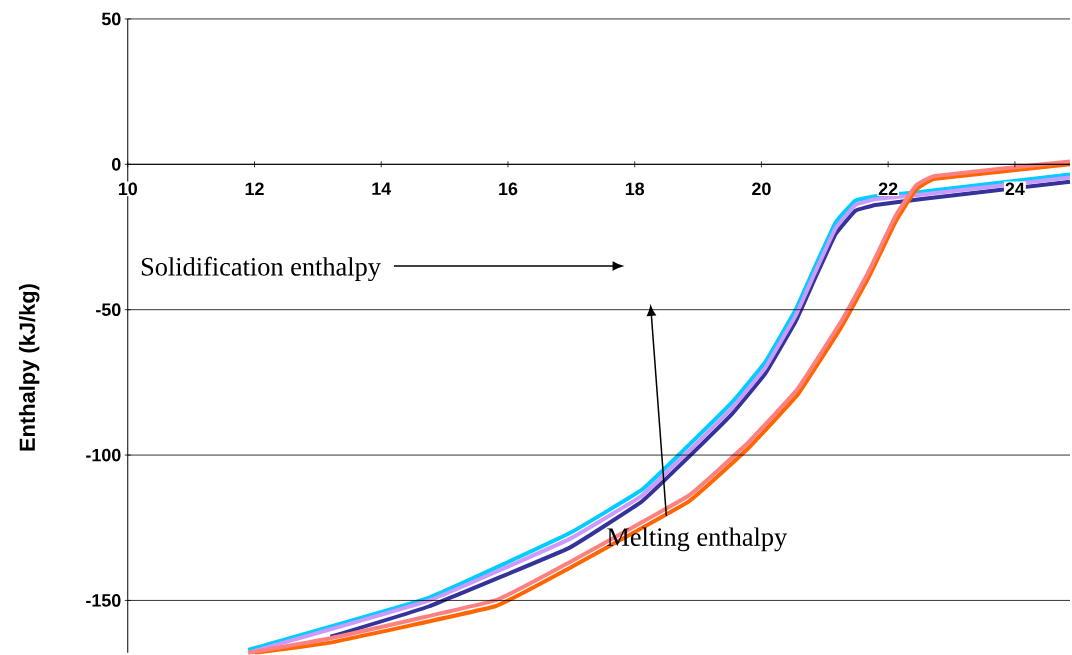  Describe the element at coordinates (635, 189) in the screenshot. I see `x-tick-label: 18` at that location.